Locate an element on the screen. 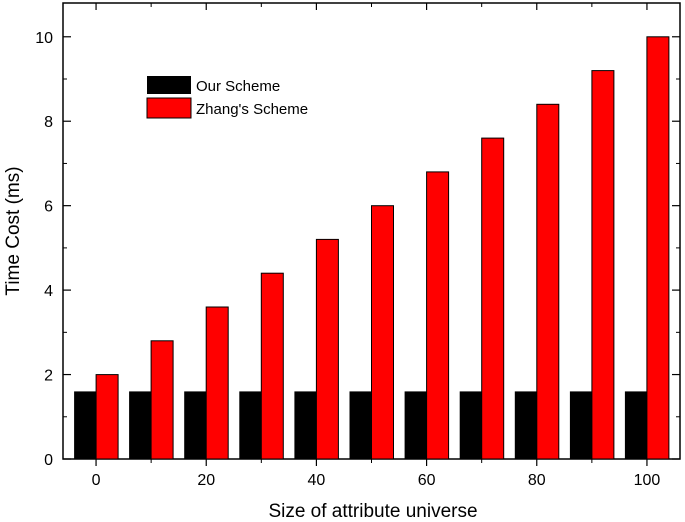 The height and width of the screenshot is (522, 685). y-tick-label-4: 4 is located at coordinates (48, 291).